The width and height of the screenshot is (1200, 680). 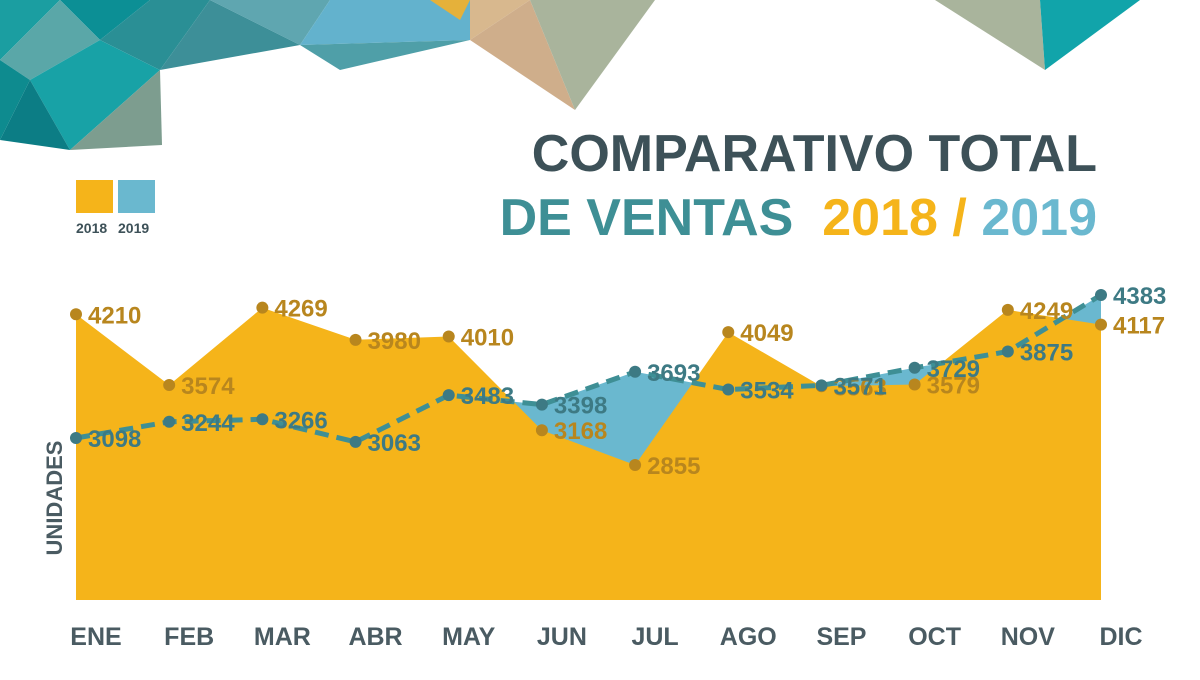 I want to click on legend-swatch-2019, so click(x=136, y=196).